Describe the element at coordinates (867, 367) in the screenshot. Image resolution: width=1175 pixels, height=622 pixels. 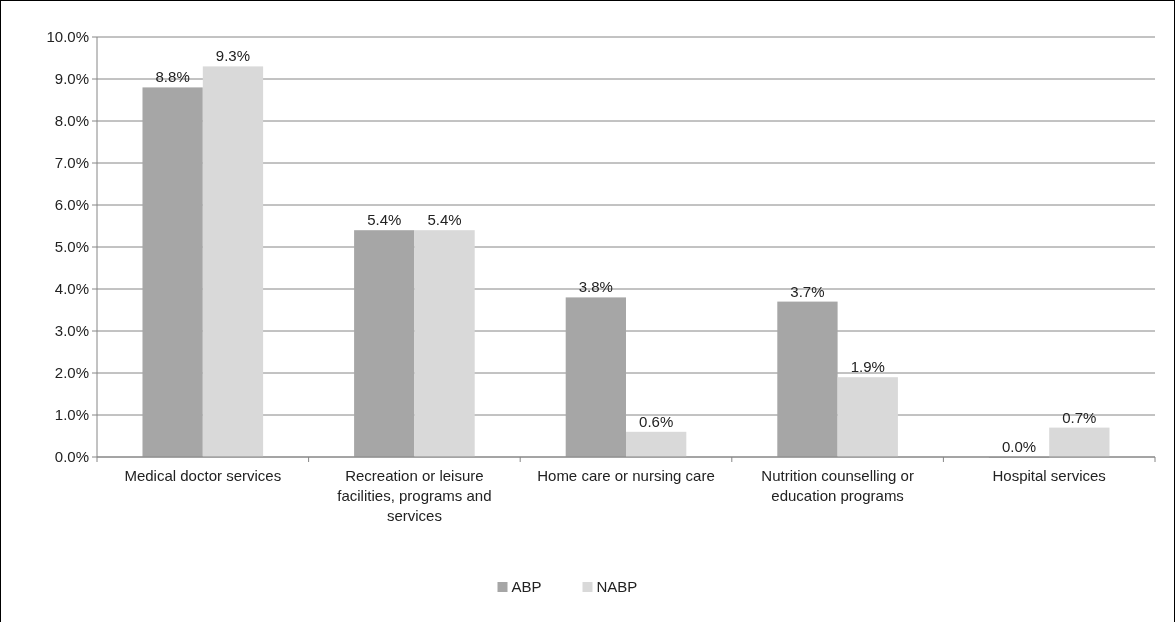
I see `data-label: 1.9%` at that location.